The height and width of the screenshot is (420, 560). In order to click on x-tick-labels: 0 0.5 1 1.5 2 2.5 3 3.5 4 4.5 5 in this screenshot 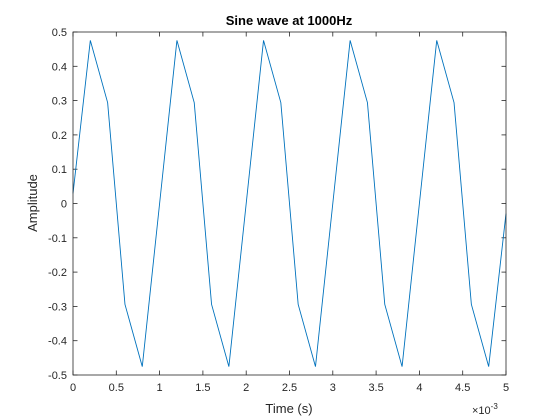, I will do `click(289, 388)`.